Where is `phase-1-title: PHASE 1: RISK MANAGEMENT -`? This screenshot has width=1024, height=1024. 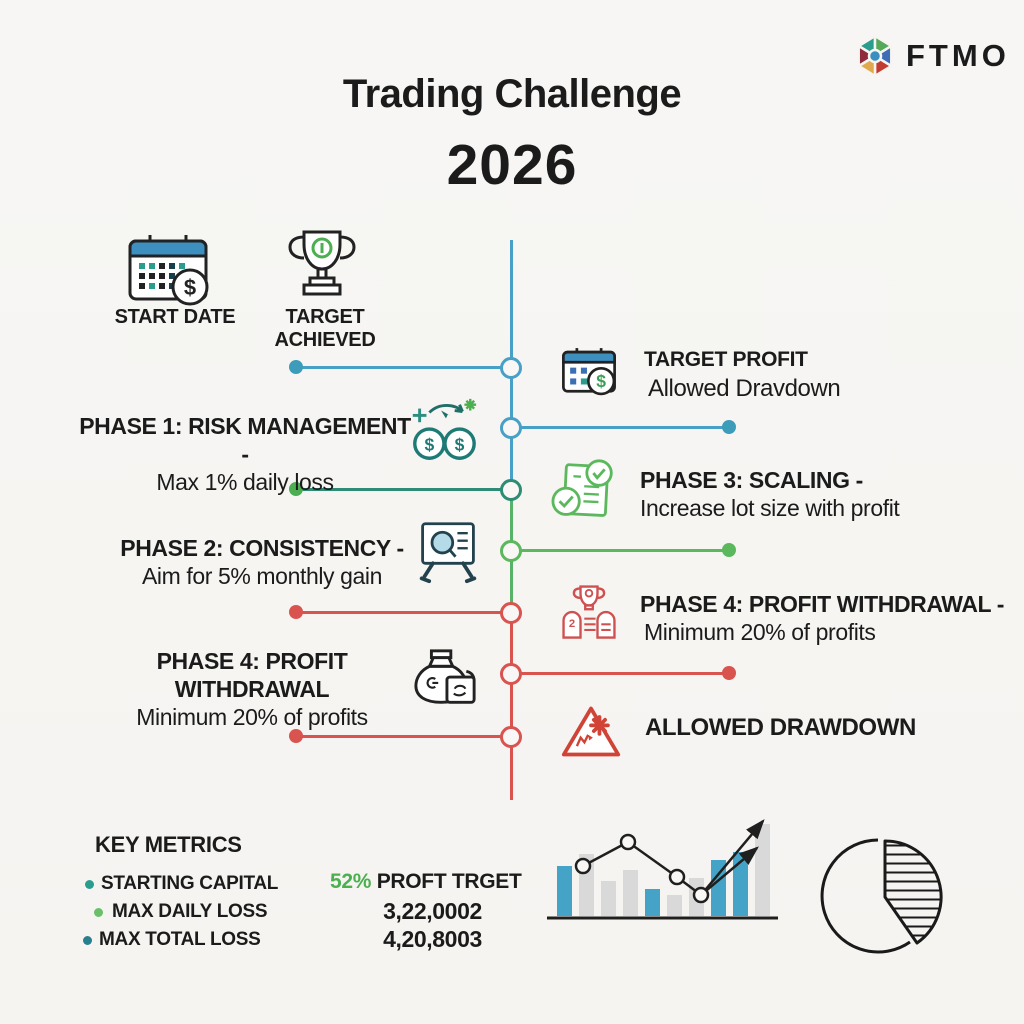 phase-1-title: PHASE 1: RISK MANAGEMENT - is located at coordinates (245, 440).